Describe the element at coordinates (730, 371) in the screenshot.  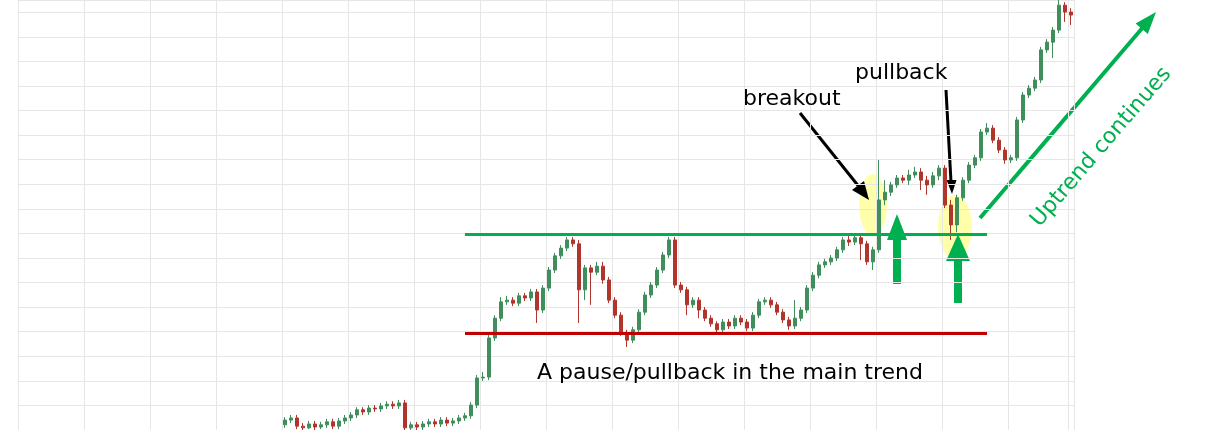
I see `annotation: A pause/pullback in the main trend` at that location.